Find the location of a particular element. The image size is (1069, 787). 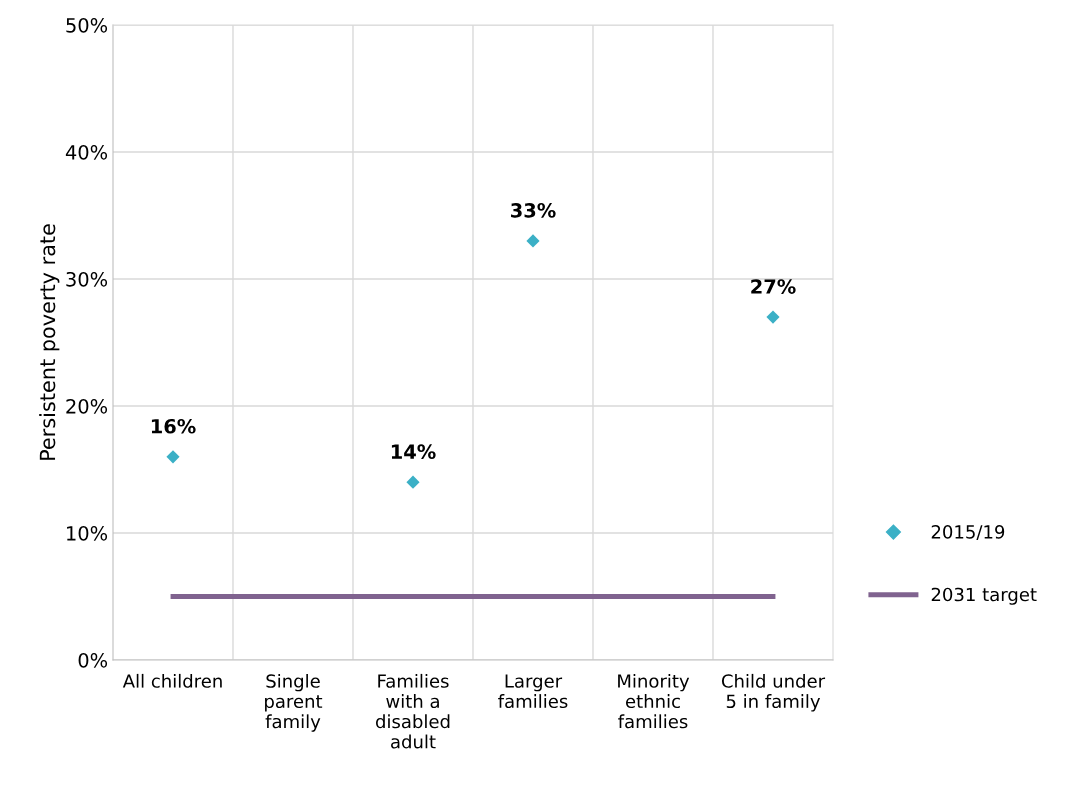

x-tick-label: All children is located at coordinates (172, 680).